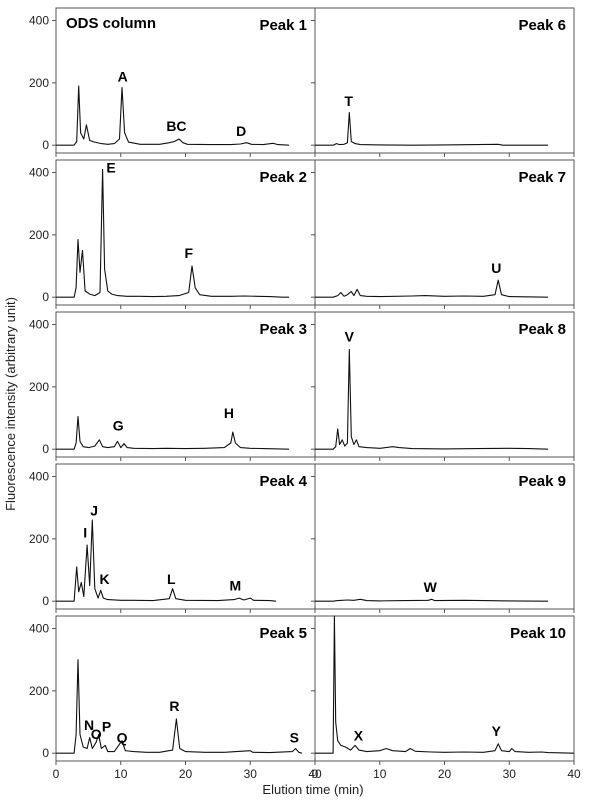 Image resolution: width=600 pixels, height=809 pixels. Describe the element at coordinates (283, 177) in the screenshot. I see `panel-title: Peak 2` at that location.